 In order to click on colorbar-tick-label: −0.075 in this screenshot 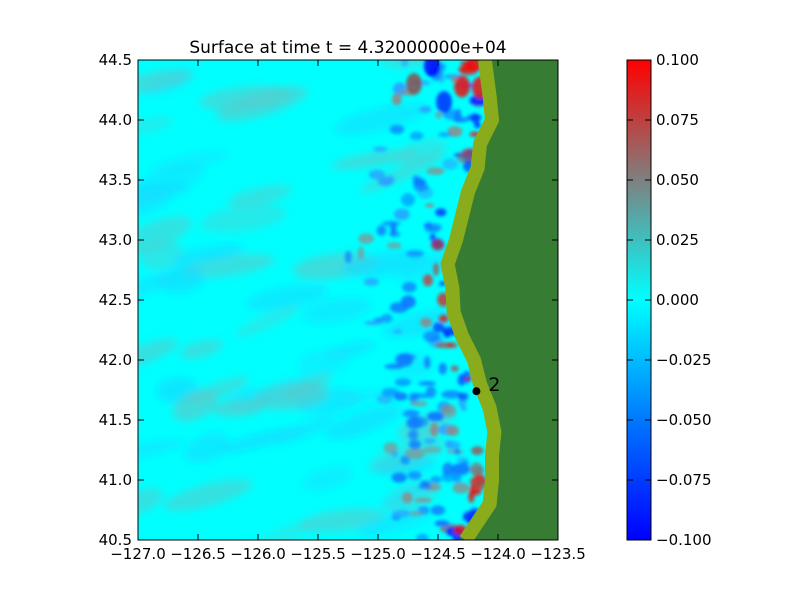, I will do `click(684, 480)`.